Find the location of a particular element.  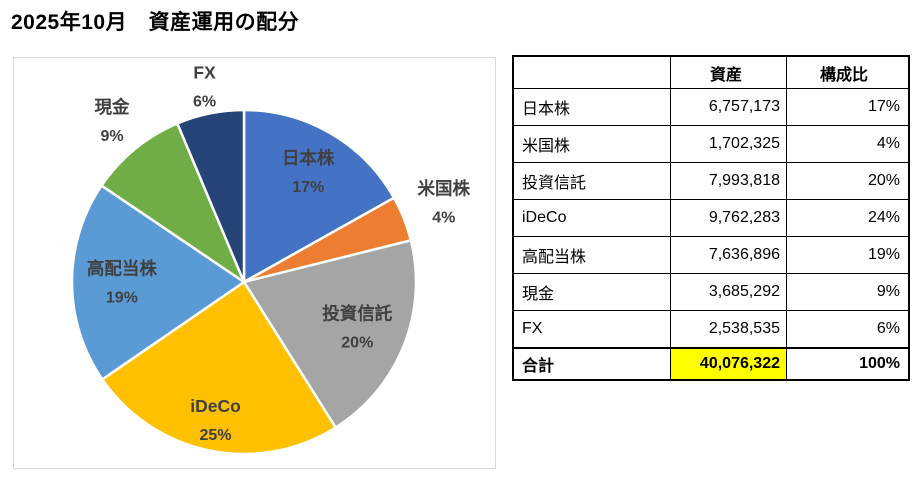

table-row-iDeCo: iDeCo 9,762,283 24% is located at coordinates (711, 218).